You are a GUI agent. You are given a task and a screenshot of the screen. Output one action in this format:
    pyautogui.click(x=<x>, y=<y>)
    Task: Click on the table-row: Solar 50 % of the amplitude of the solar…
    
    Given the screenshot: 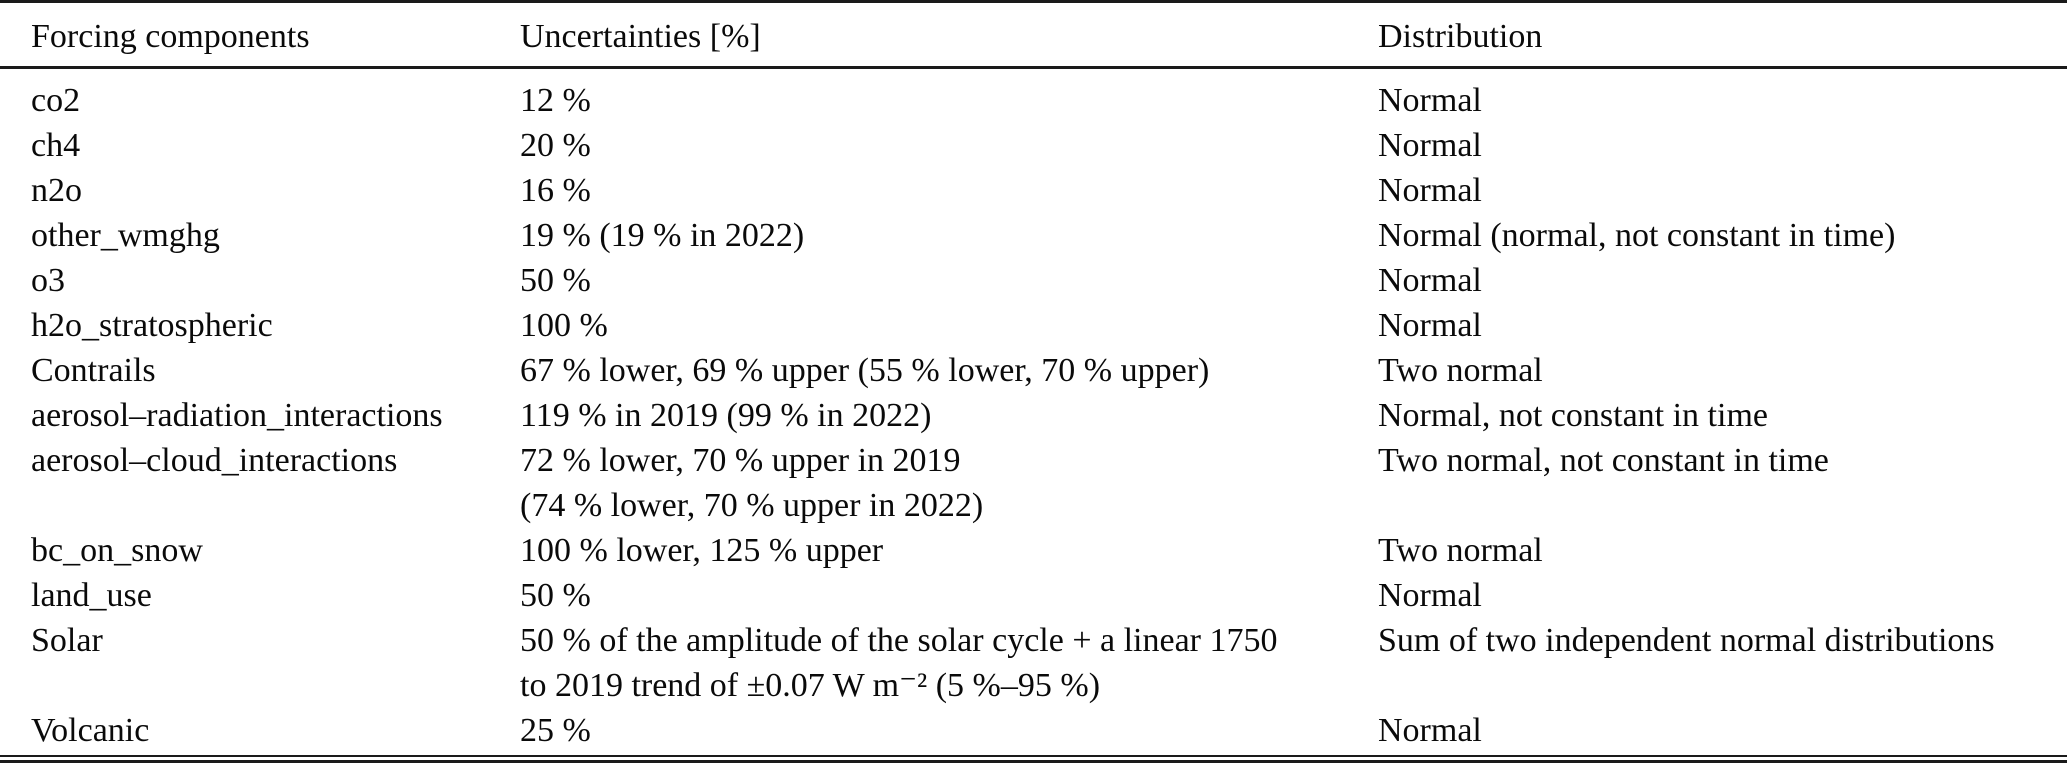 What is the action you would take?
    pyautogui.click(x=1033, y=663)
    